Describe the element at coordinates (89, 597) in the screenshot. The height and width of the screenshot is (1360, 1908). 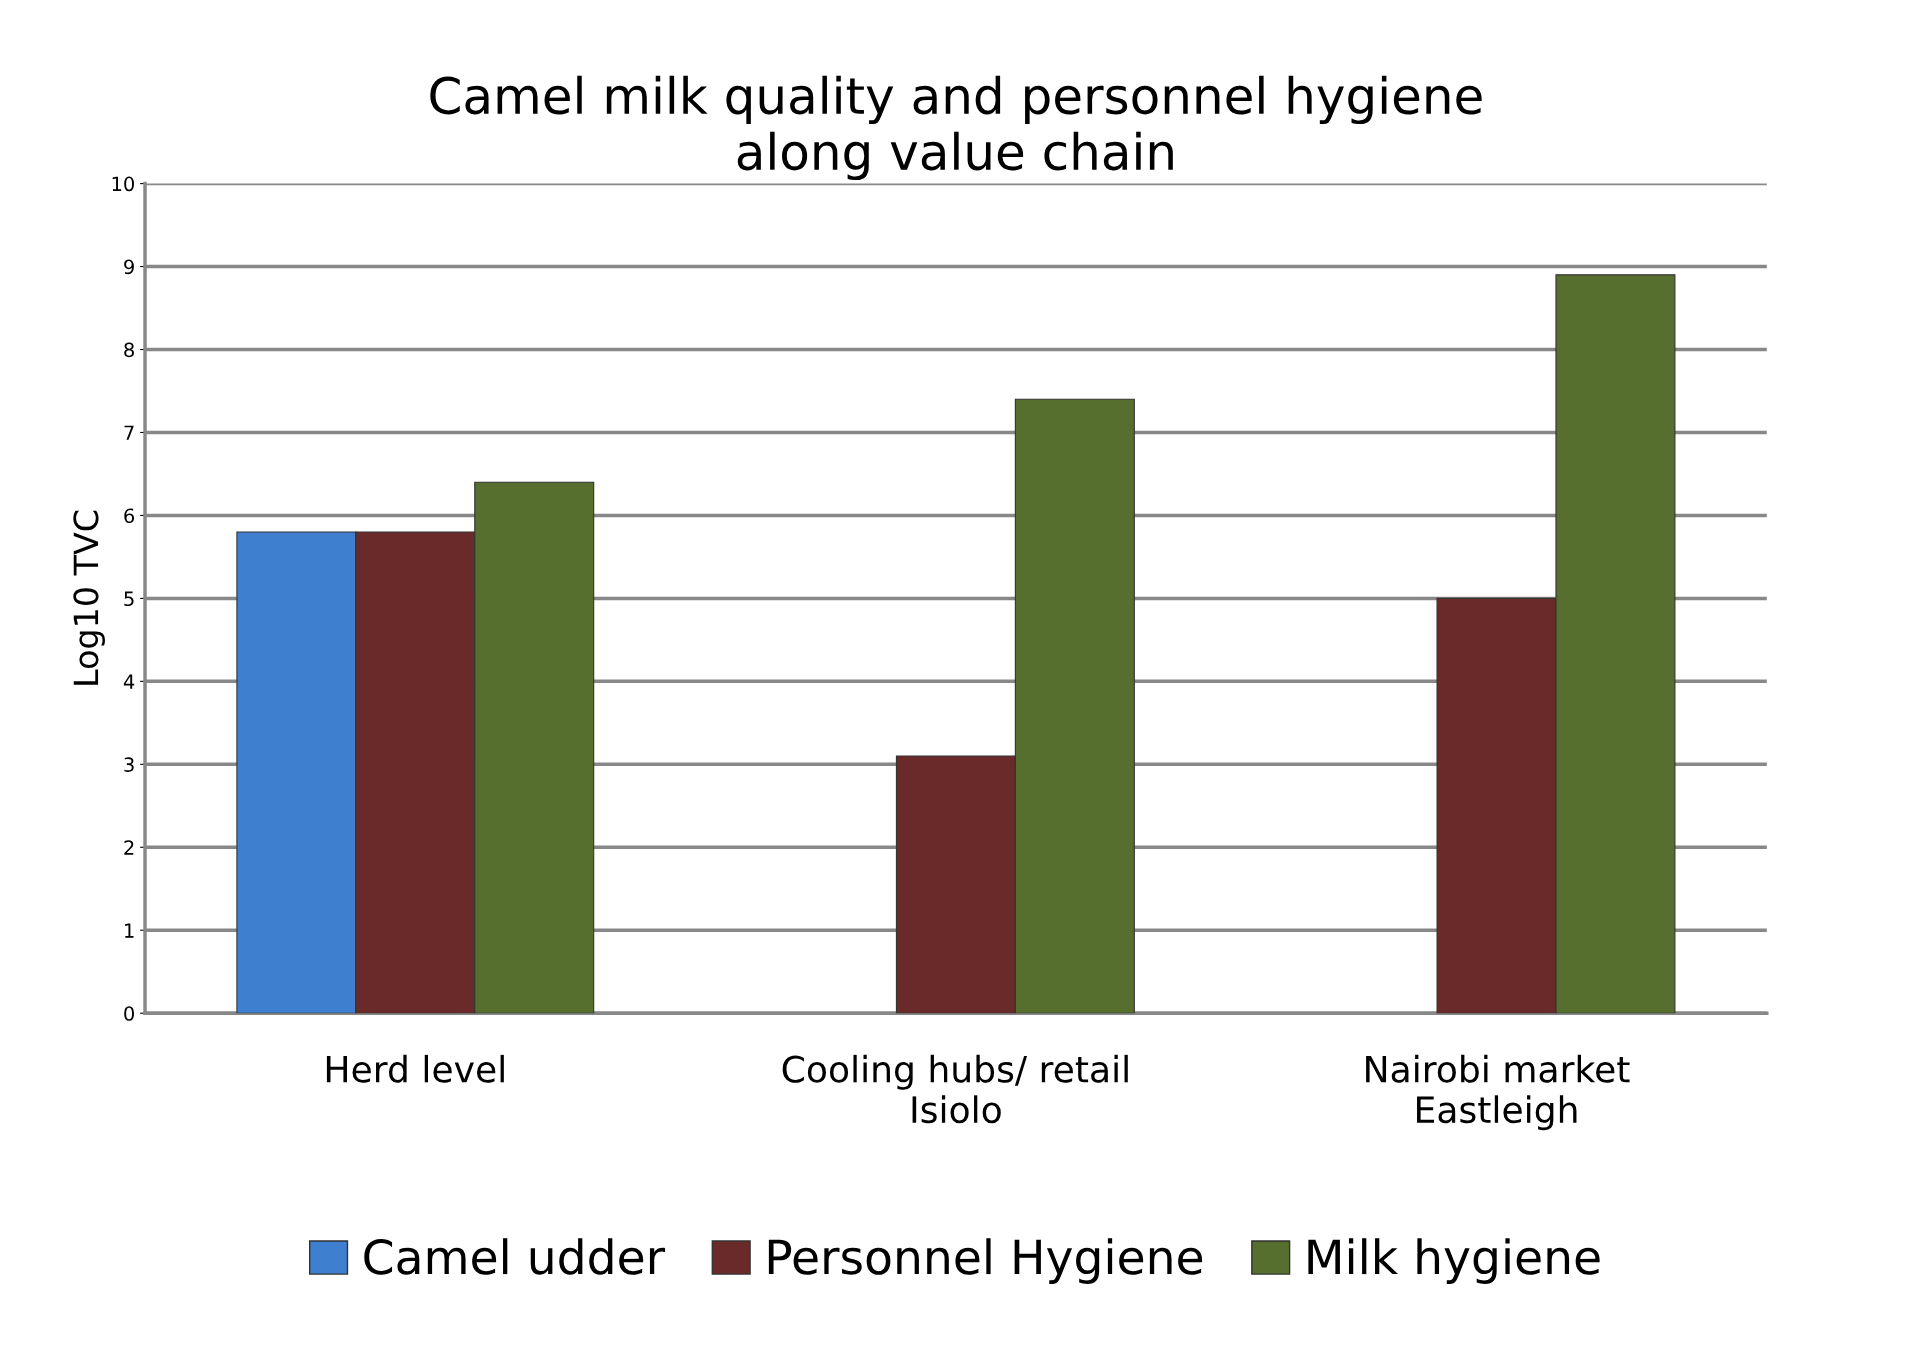
I see `y-axis-title: Log10 TVC` at that location.